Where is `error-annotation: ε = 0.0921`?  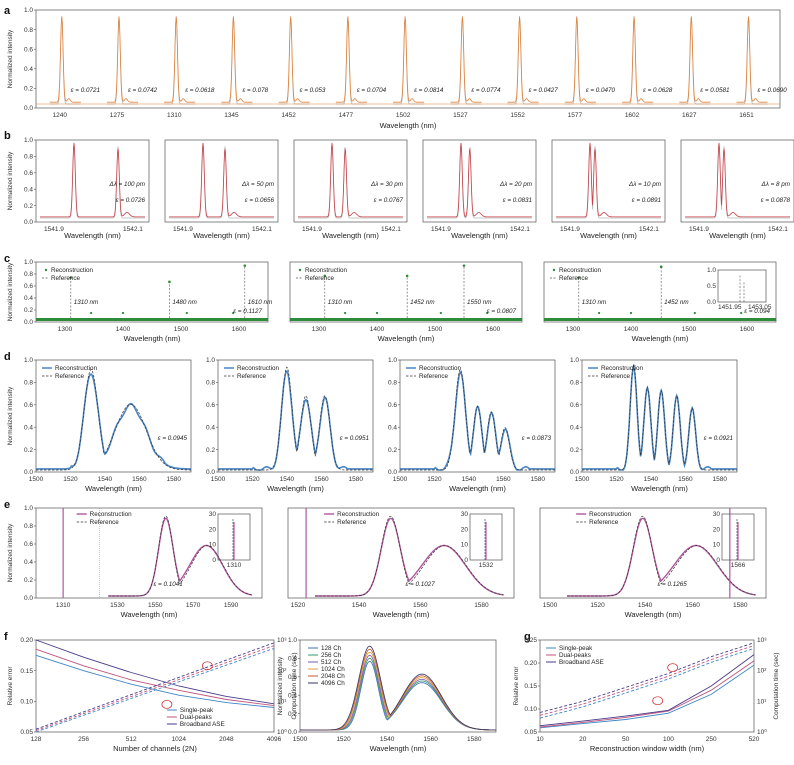
error-annotation: ε = 0.0921 is located at coordinates (718, 438).